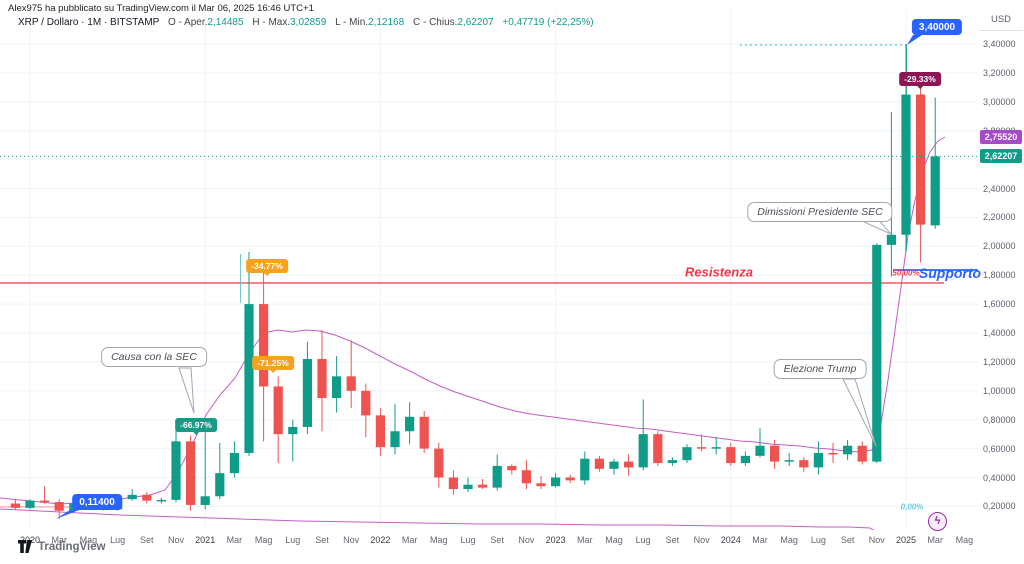 This screenshot has height=564, width=1024. I want to click on price-tick: 0,60000, so click(999, 448).